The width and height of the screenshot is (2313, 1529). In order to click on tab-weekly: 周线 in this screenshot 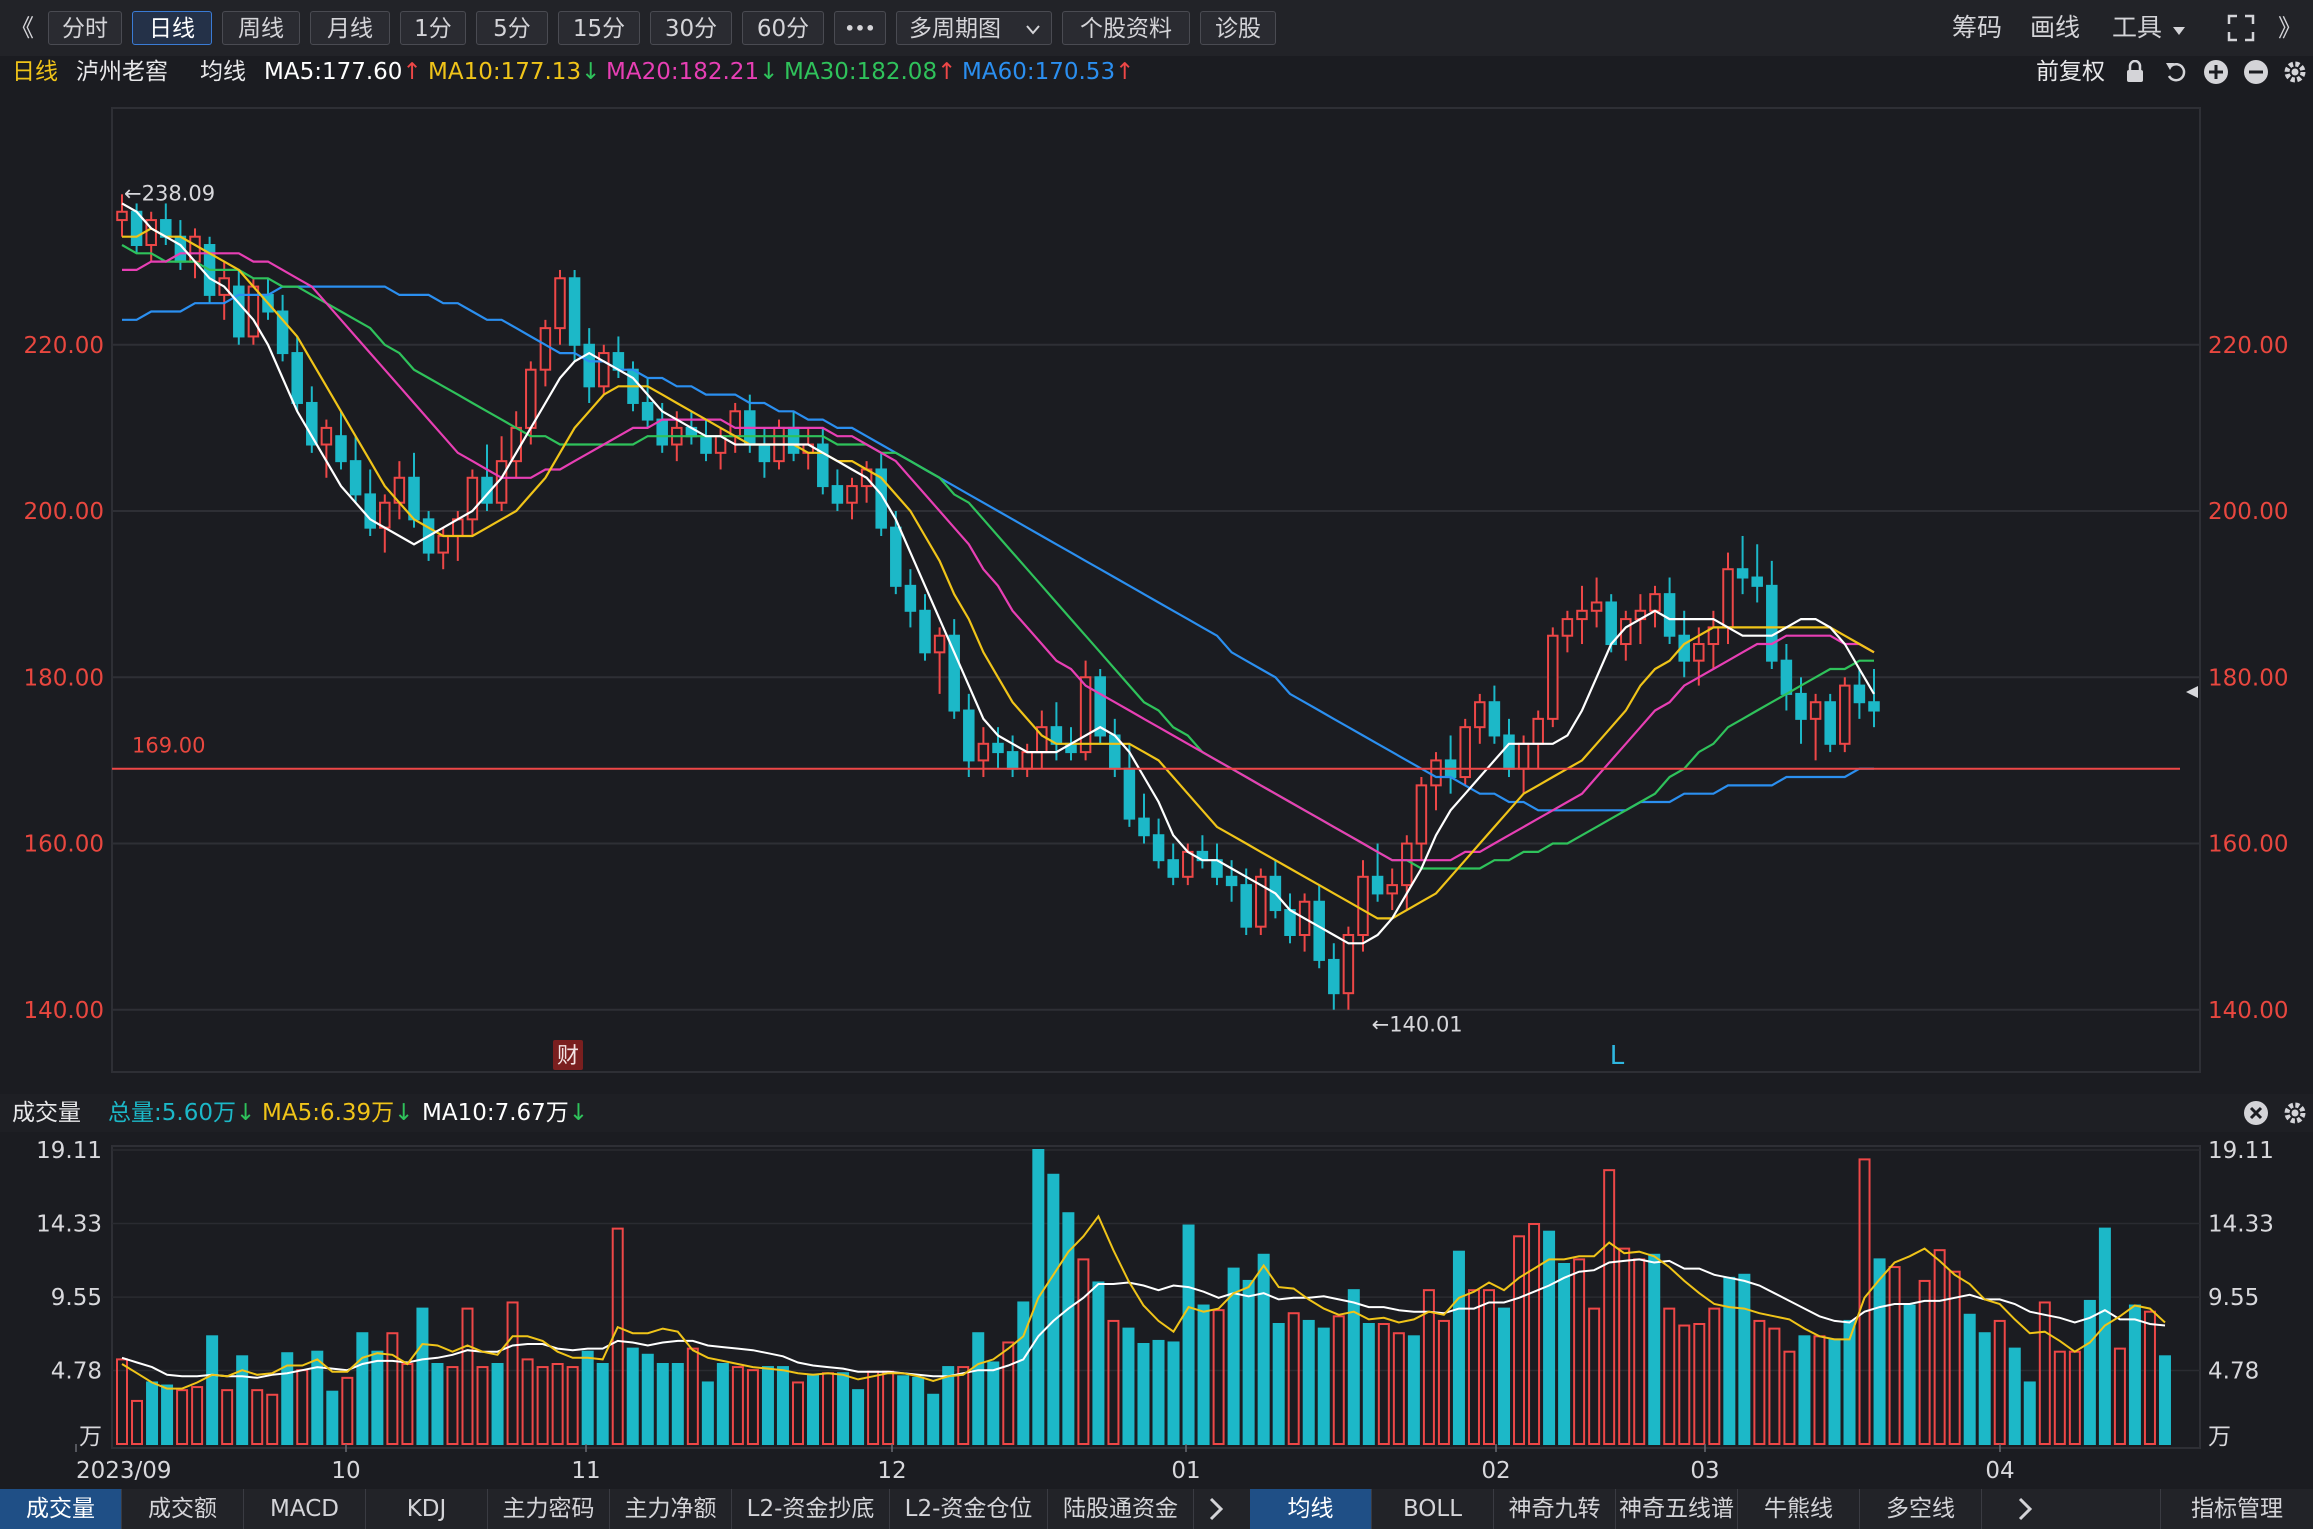, I will do `click(261, 28)`.